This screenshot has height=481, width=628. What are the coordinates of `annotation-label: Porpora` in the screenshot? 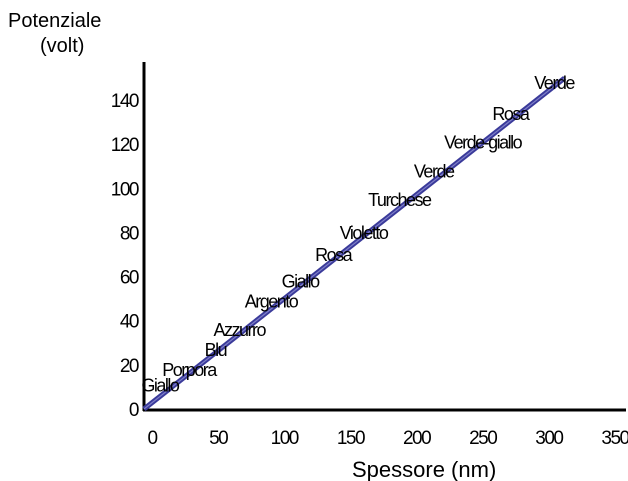 It's located at (190, 370).